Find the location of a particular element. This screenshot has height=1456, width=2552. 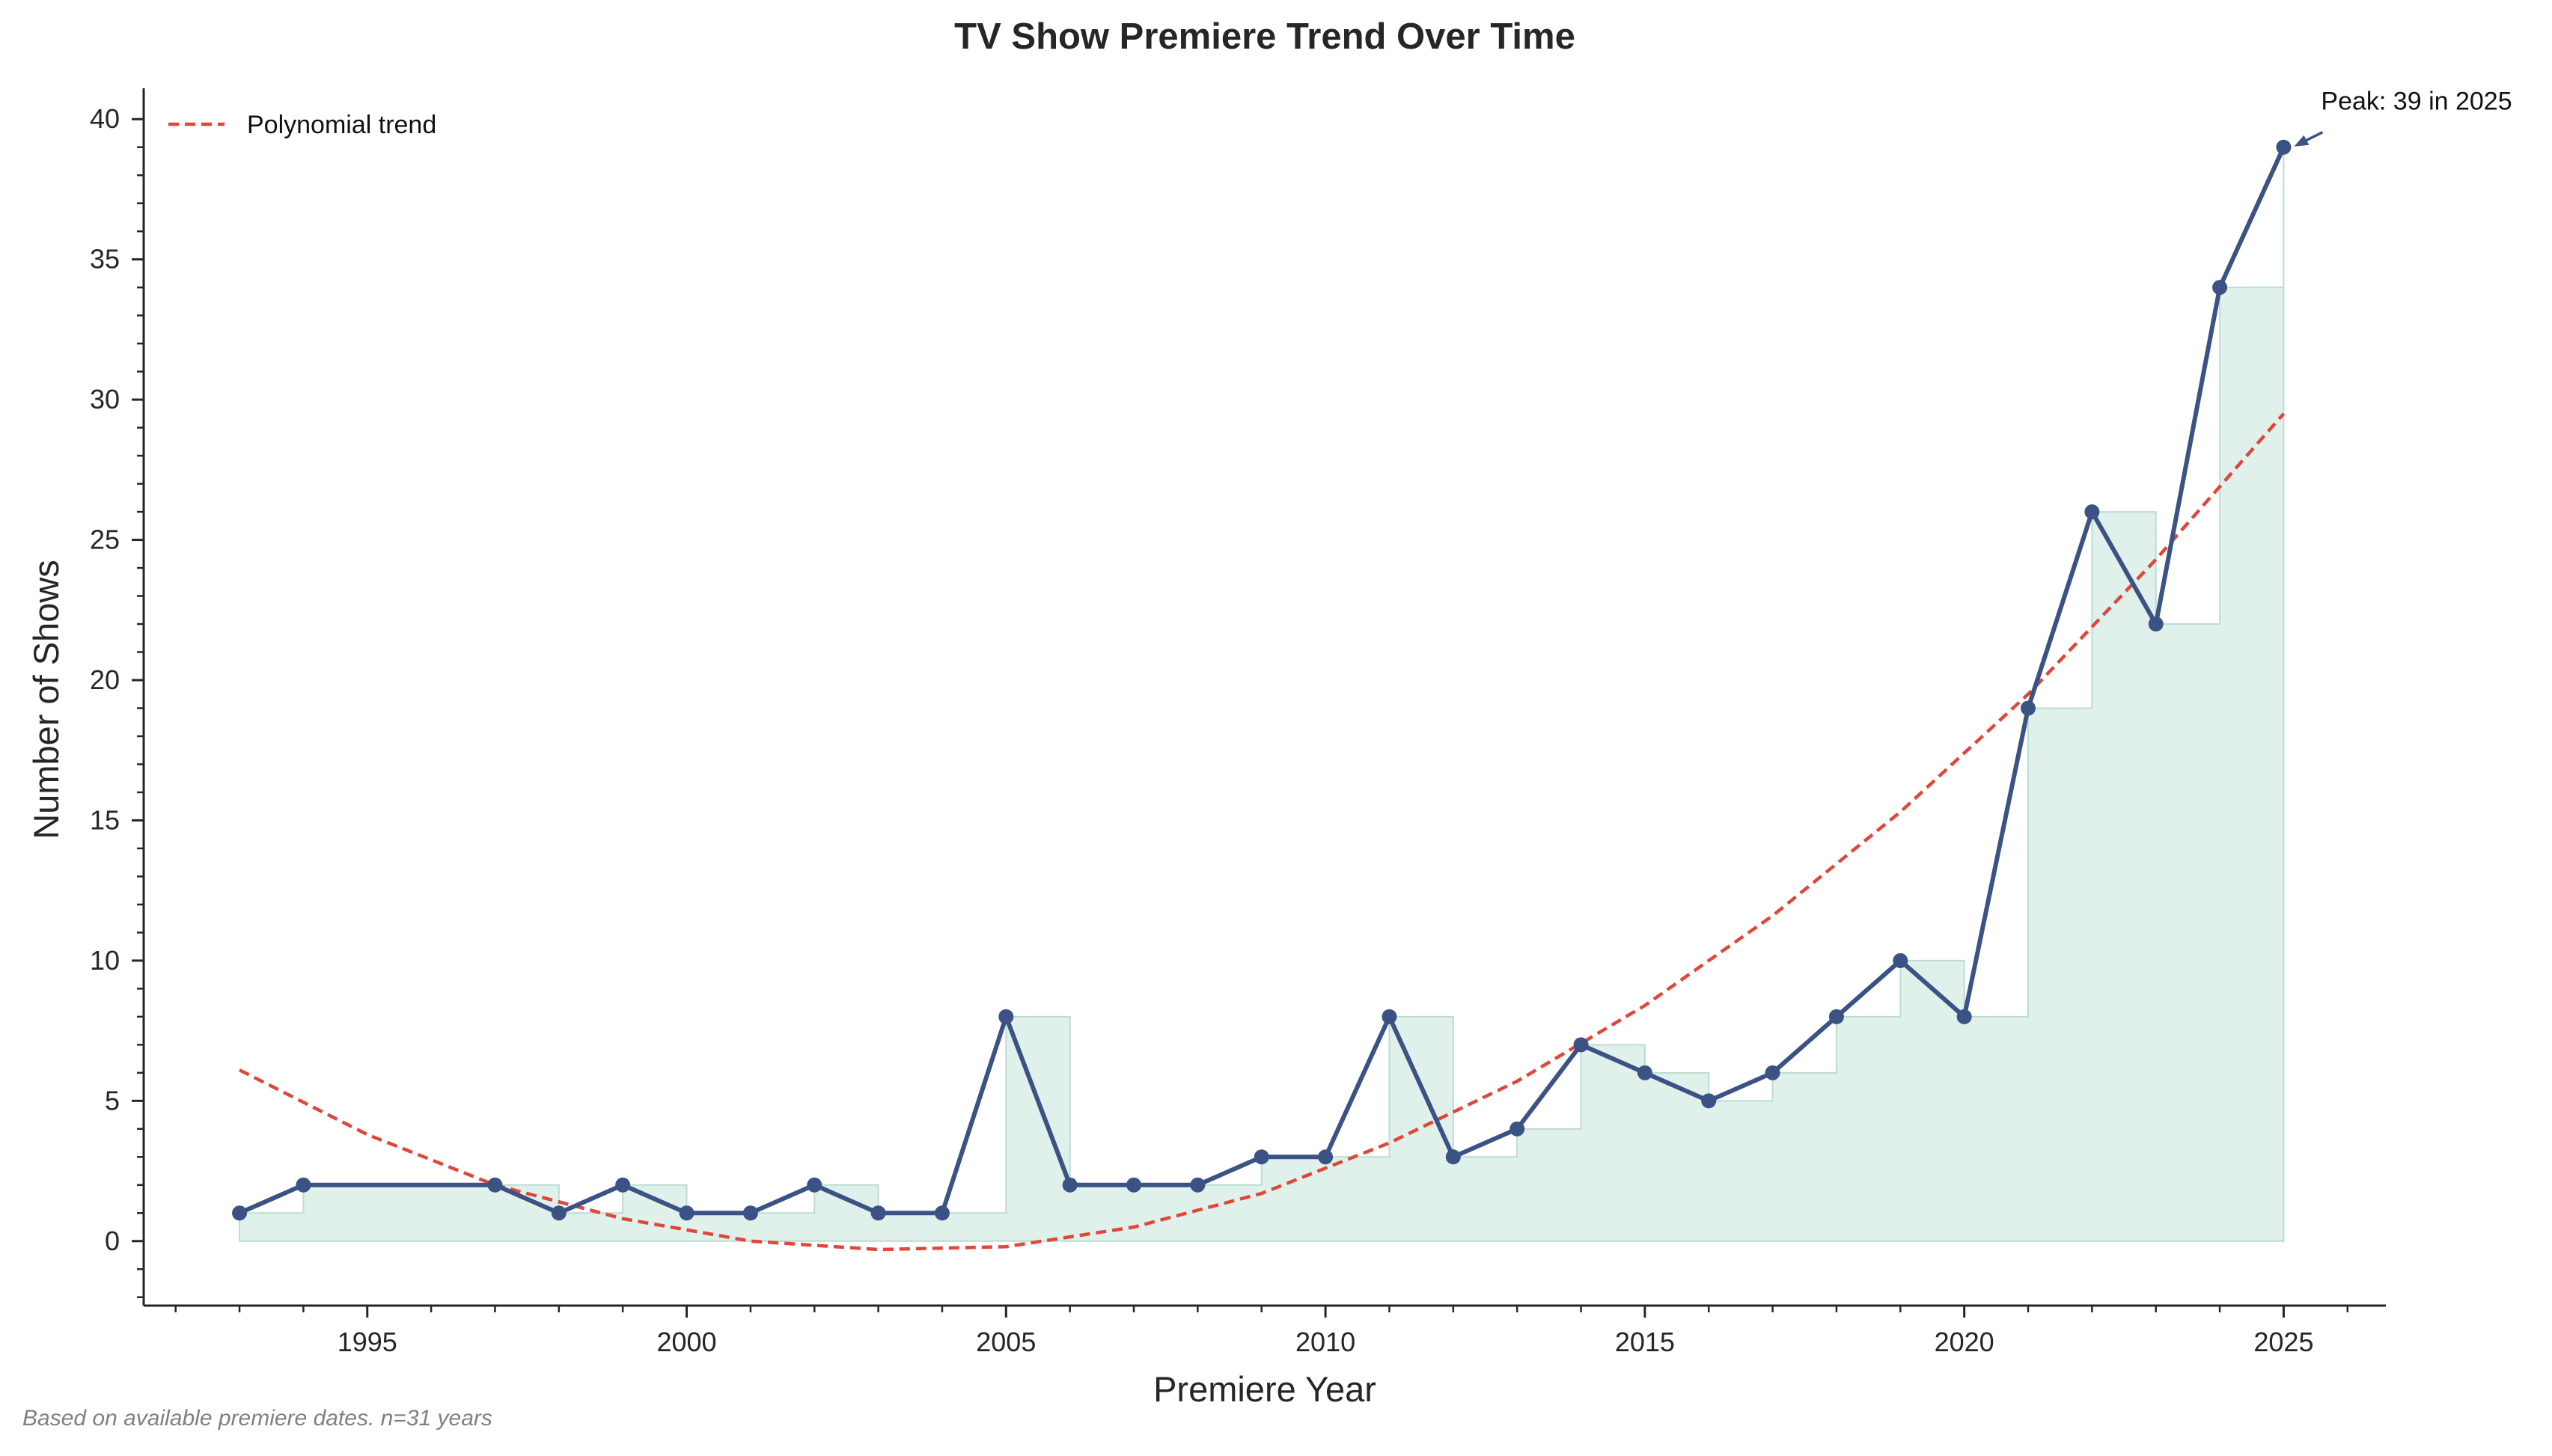

x-axis-label: Premiere Year is located at coordinates (1265, 1389).